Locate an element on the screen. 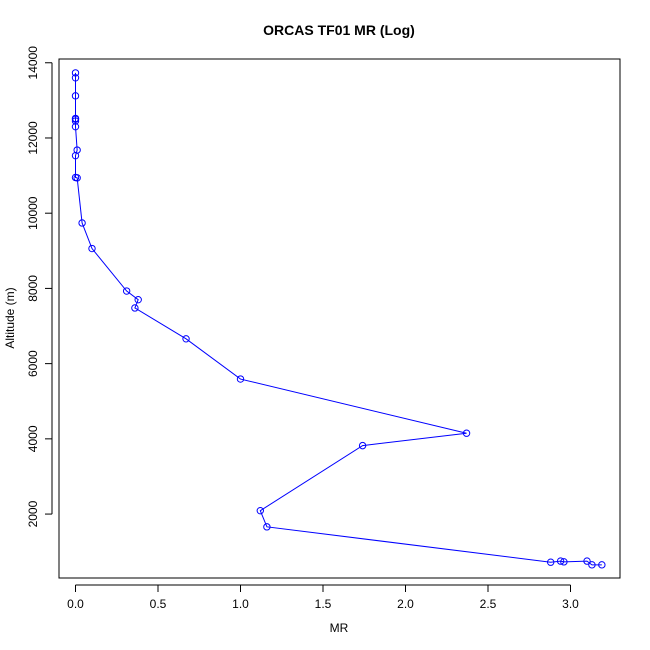 Image resolution: width=650 pixels, height=650 pixels. x-tick-label: 2.0 is located at coordinates (405, 604).